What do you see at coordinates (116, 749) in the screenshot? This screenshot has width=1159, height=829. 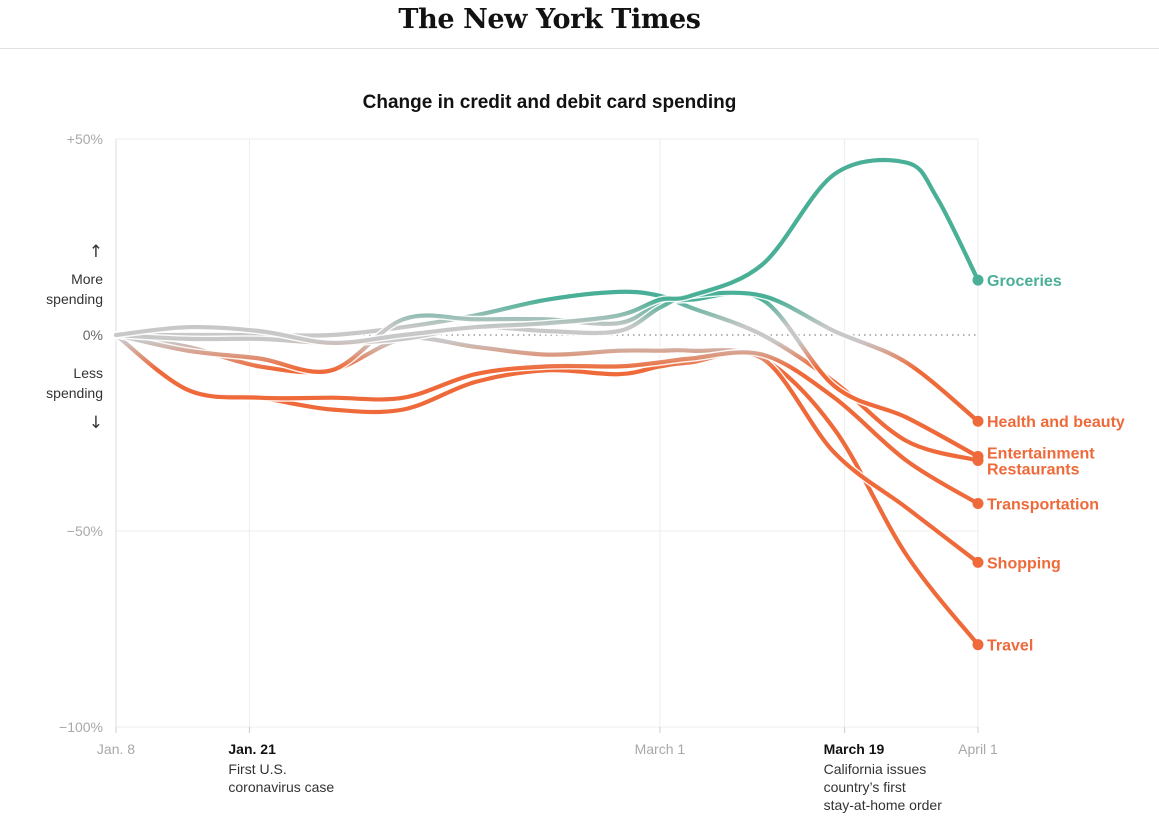 I see `x-tick-label: Jan. 8` at bounding box center [116, 749].